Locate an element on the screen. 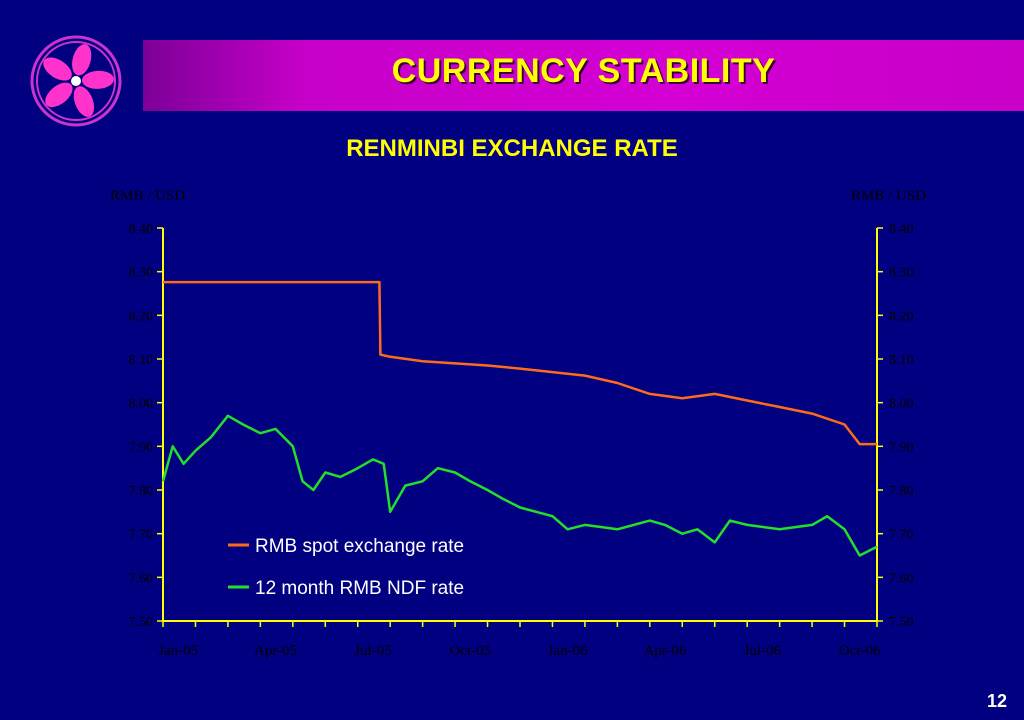 The image size is (1024, 720). y-tick-label-right: 8.40 is located at coordinates (901, 229).